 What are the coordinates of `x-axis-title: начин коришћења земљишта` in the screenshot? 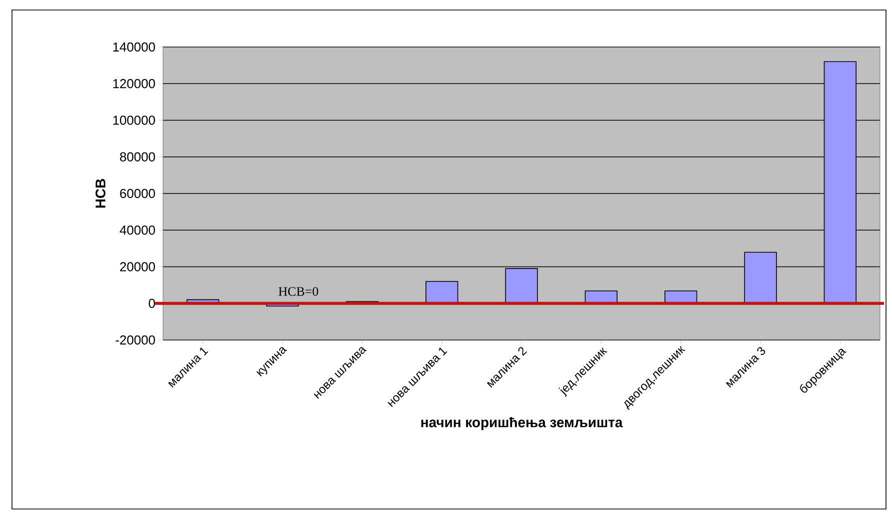 It's located at (522, 423).